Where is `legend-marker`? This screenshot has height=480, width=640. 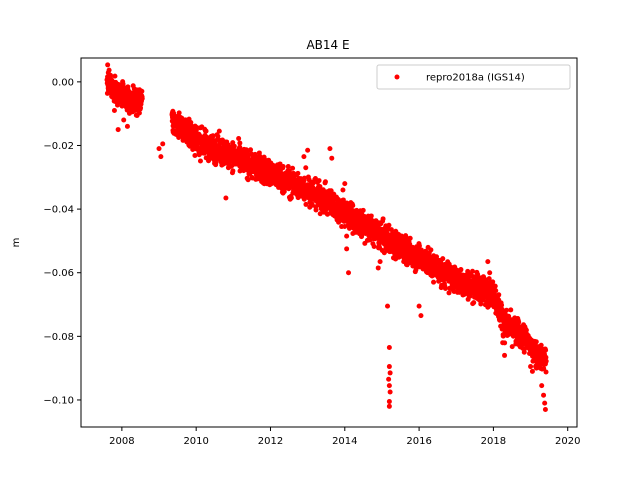
legend-marker is located at coordinates (397, 77).